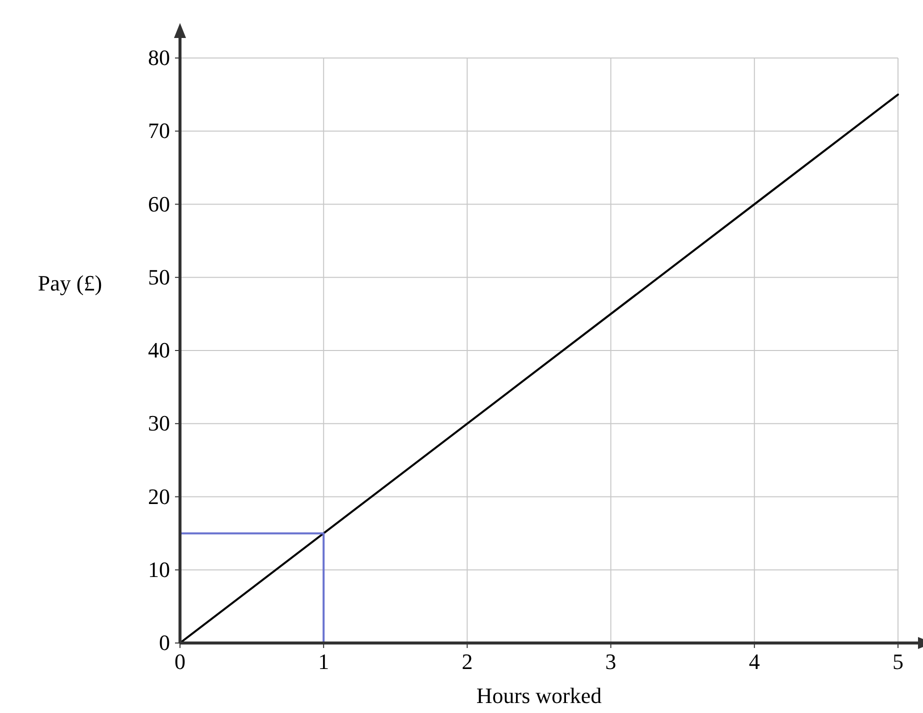 This screenshot has height=713, width=923. What do you see at coordinates (180, 661) in the screenshot?
I see `x-tick-label: 0` at bounding box center [180, 661].